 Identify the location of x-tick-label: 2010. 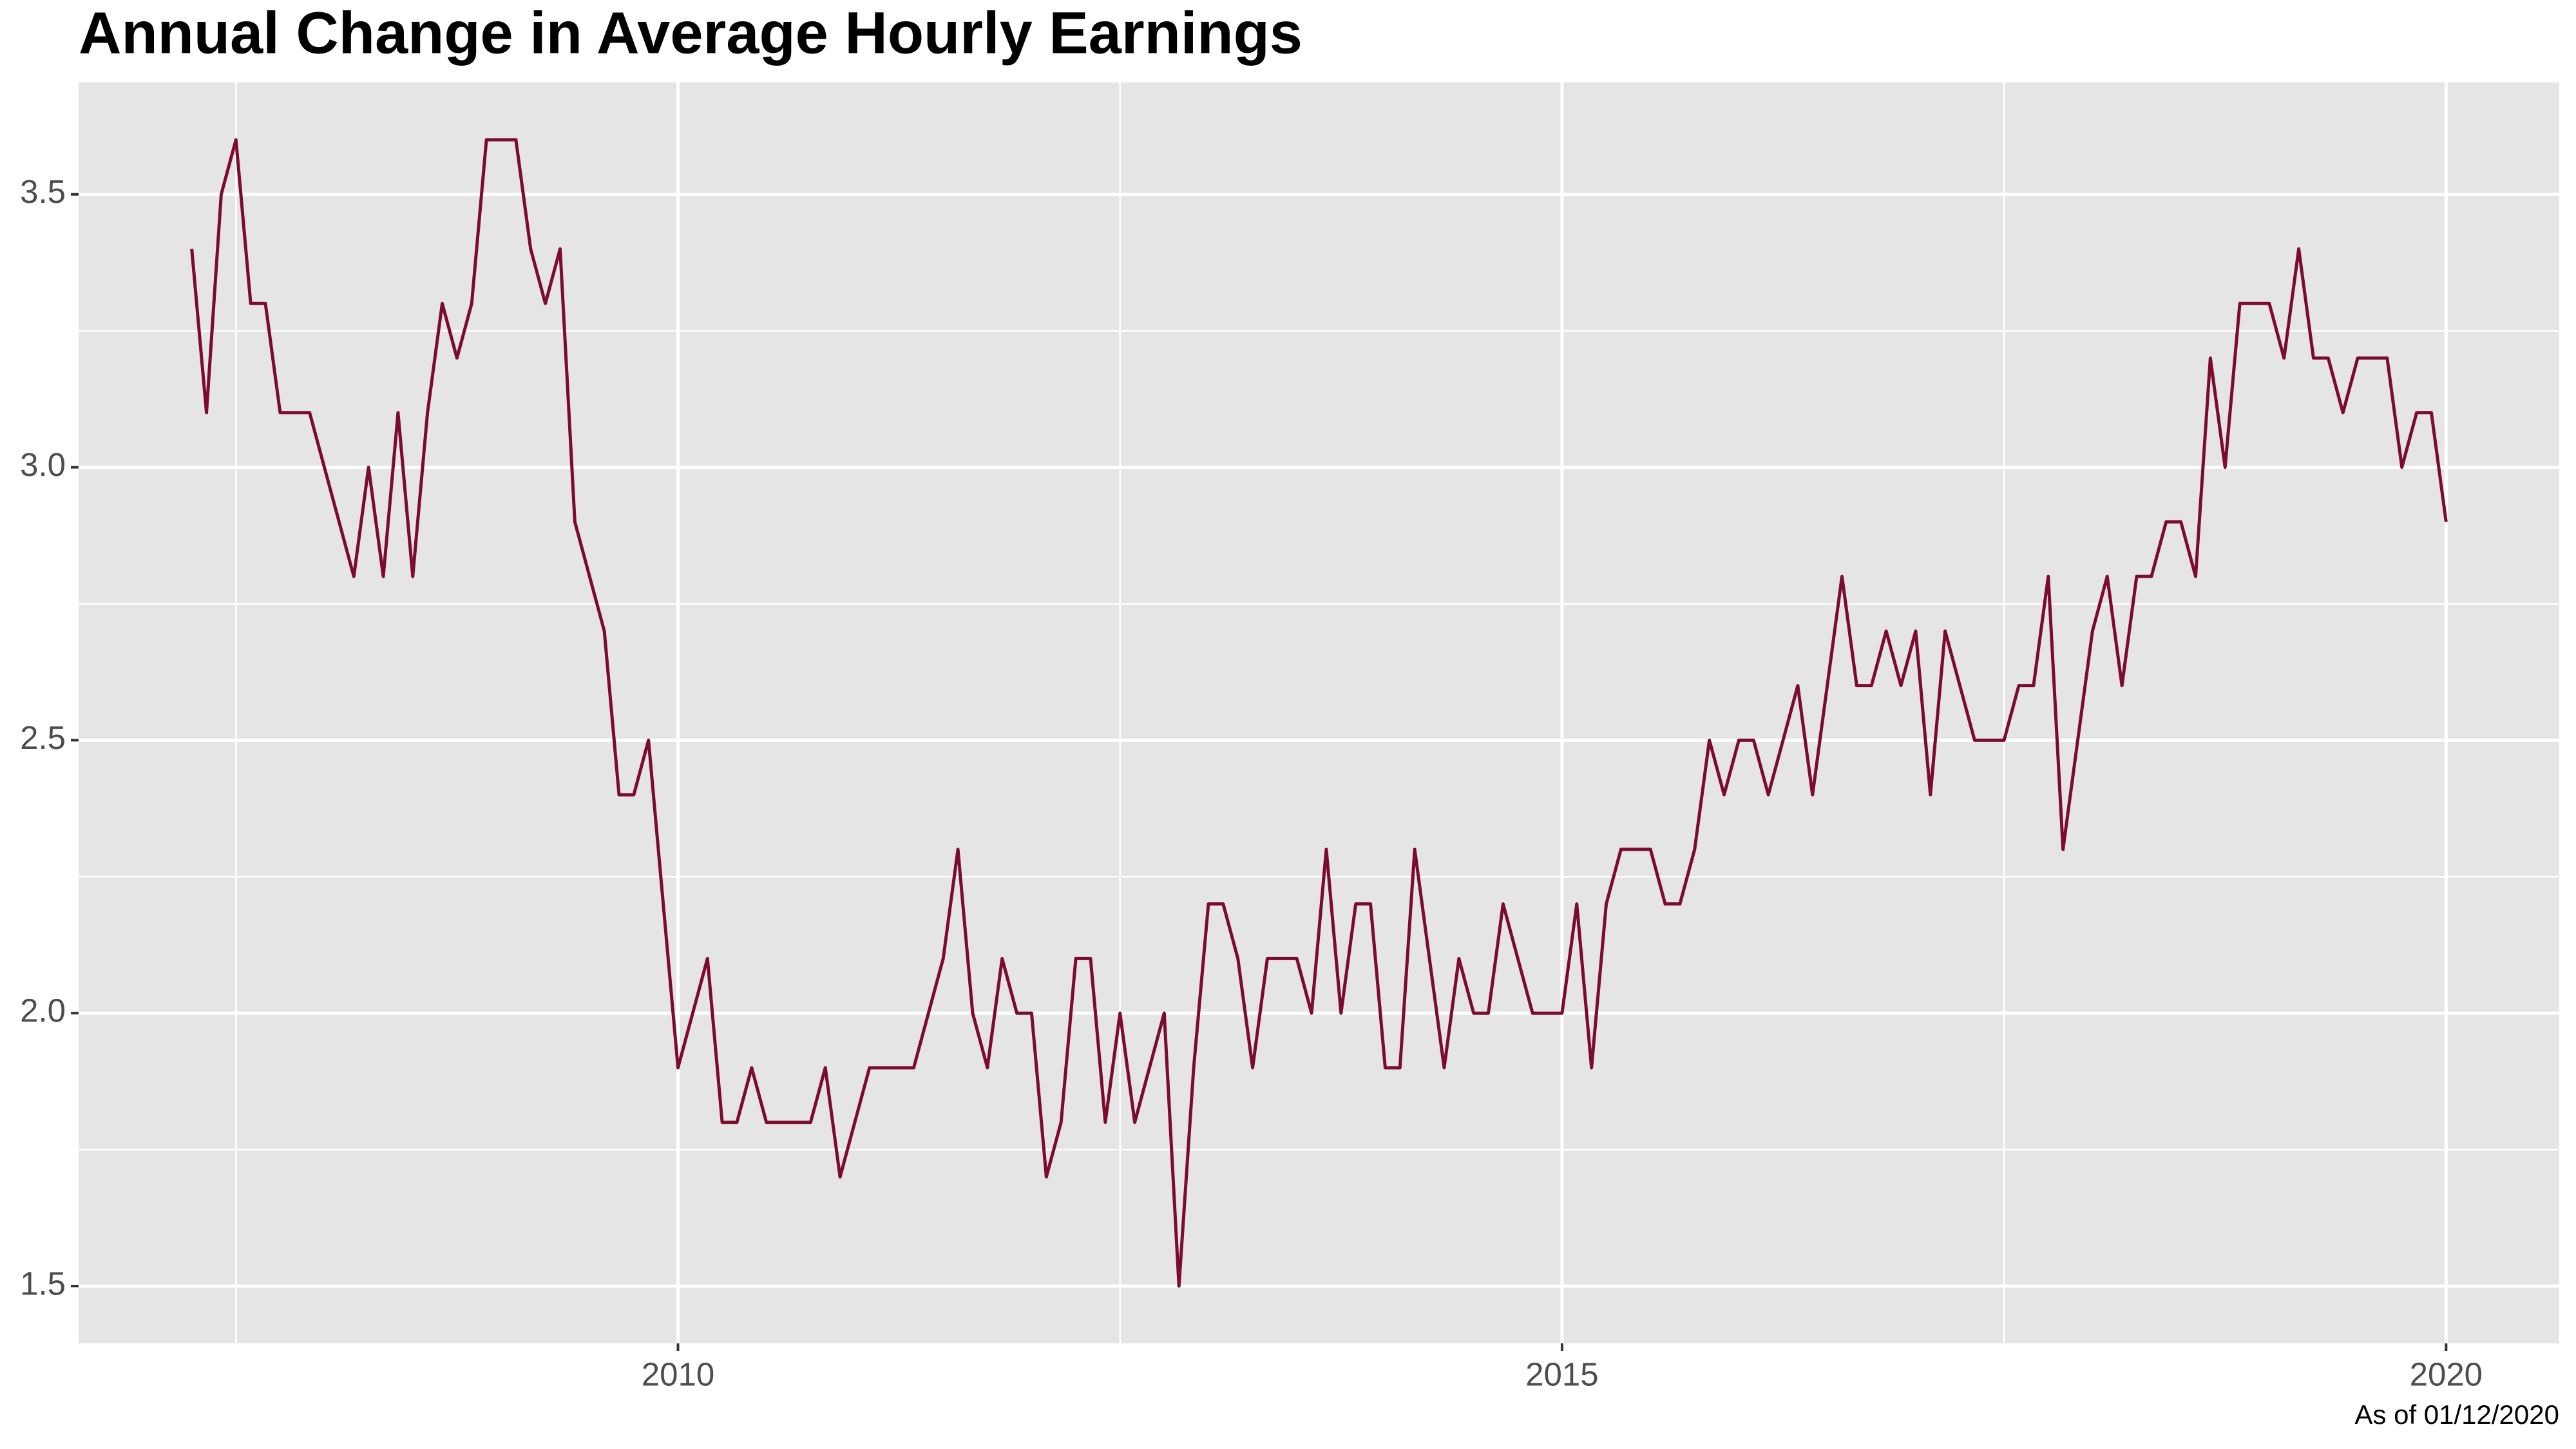
(678, 1374).